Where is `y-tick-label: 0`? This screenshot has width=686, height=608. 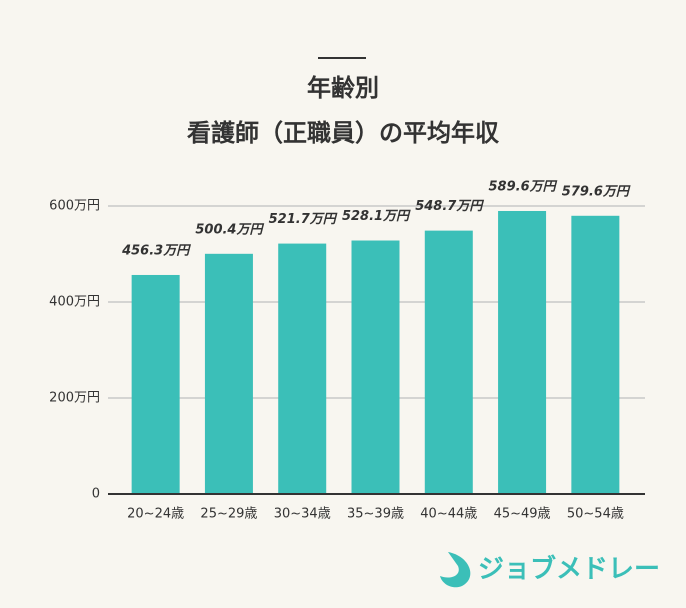
y-tick-label: 0 is located at coordinates (96, 494).